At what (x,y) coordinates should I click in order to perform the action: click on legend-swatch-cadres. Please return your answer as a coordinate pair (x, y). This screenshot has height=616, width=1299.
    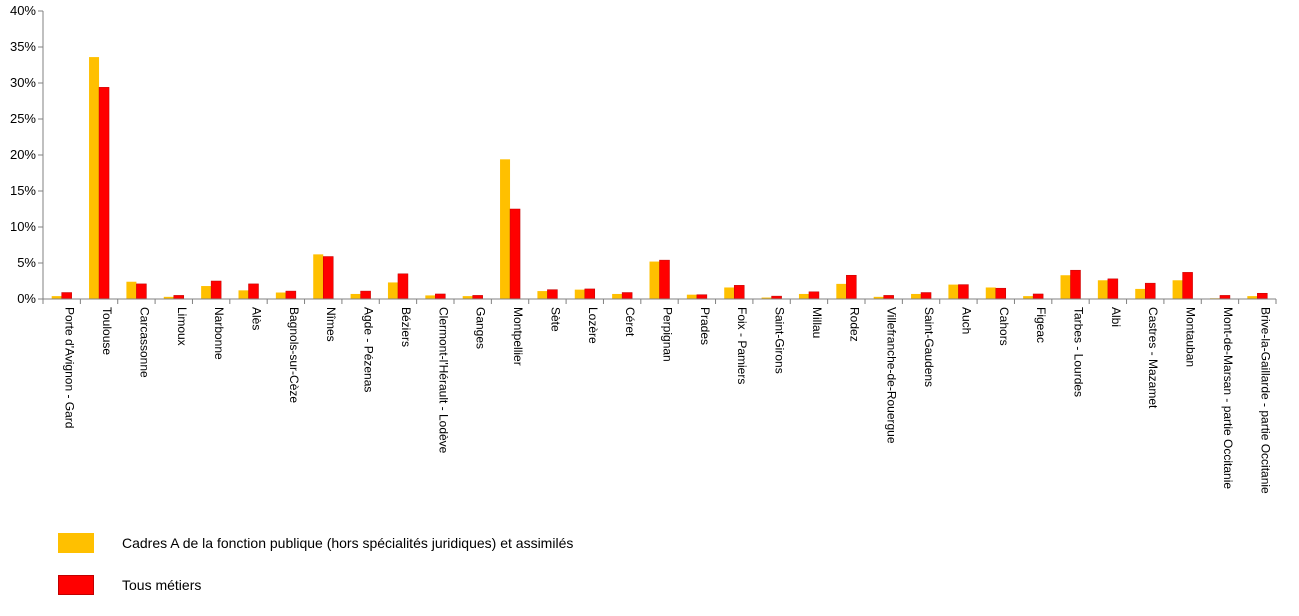
    Looking at the image, I should click on (76, 543).